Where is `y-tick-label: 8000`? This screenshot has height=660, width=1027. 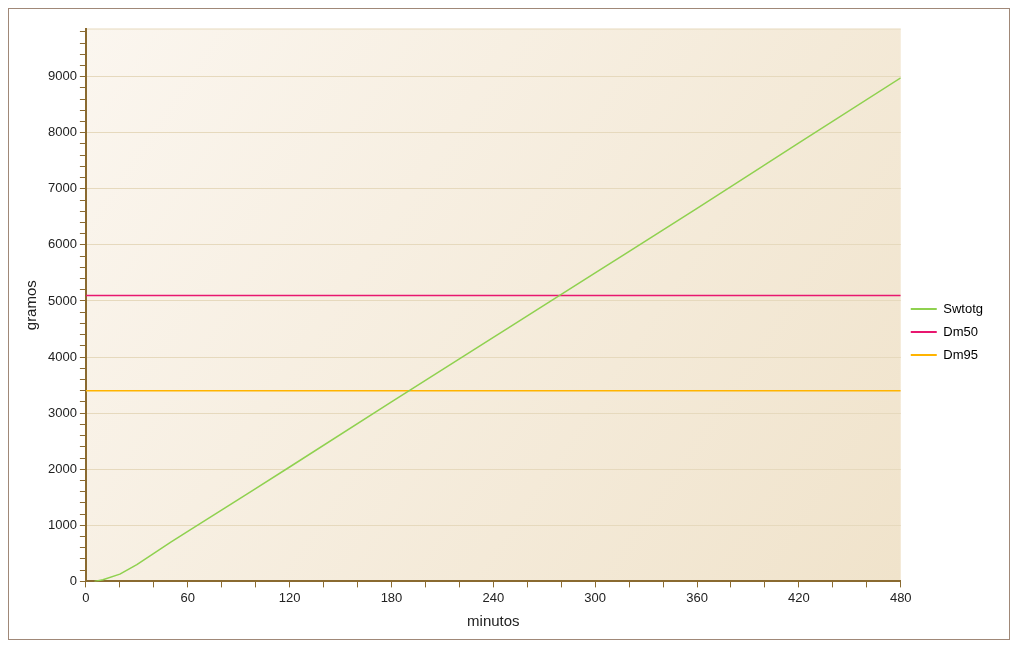 y-tick-label: 8000 is located at coordinates (62, 132).